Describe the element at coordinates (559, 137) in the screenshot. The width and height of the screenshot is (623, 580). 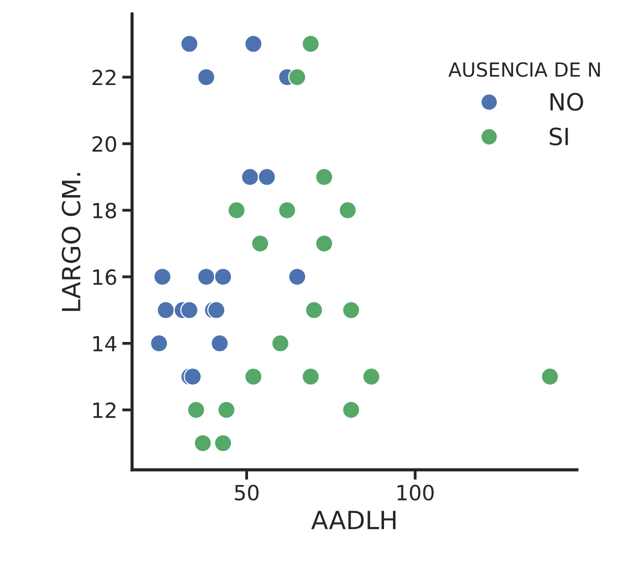
I see `legend-label: SI` at that location.